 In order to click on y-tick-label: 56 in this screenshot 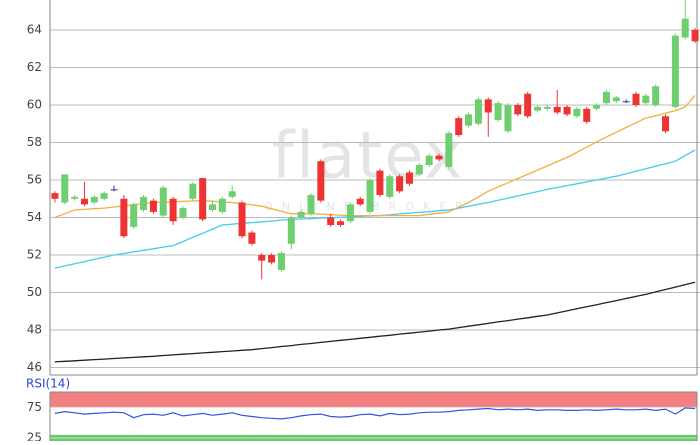, I will do `click(34, 180)`.